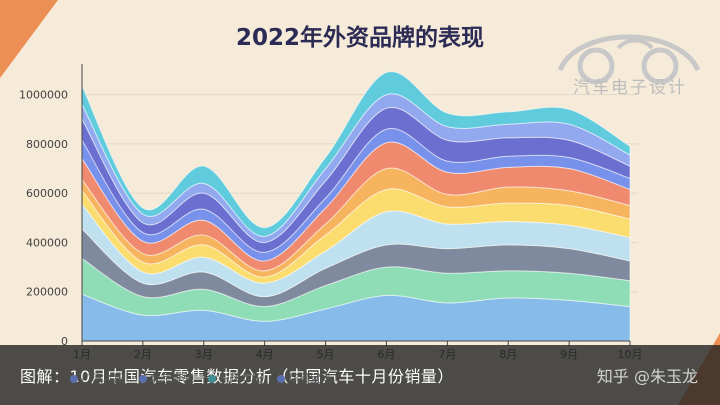 The height and width of the screenshot is (405, 720). What do you see at coordinates (630, 88) in the screenshot?
I see `watermark-text: 汽车电子设计` at bounding box center [630, 88].